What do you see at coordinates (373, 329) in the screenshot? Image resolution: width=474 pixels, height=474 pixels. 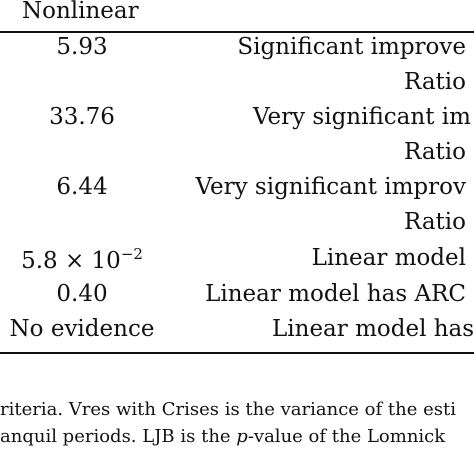 I see `conclusion-text: Linear model has` at bounding box center [373, 329].